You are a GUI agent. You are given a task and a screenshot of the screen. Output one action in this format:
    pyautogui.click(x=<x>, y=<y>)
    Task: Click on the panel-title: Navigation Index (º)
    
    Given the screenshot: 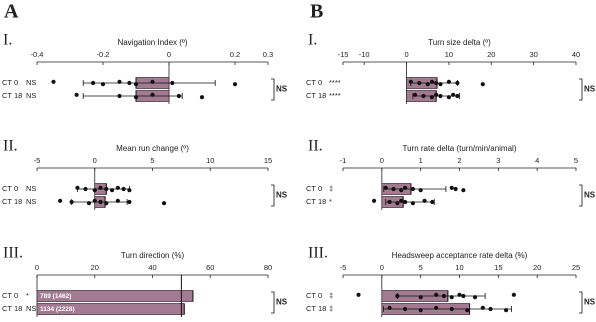 What is the action you would take?
    pyautogui.click(x=152, y=42)
    